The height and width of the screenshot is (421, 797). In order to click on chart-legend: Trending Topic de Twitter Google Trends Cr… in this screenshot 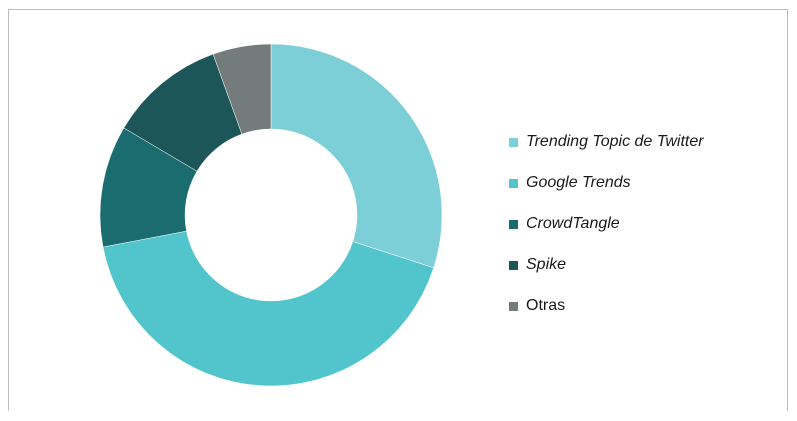, I will do `click(606, 234)`.